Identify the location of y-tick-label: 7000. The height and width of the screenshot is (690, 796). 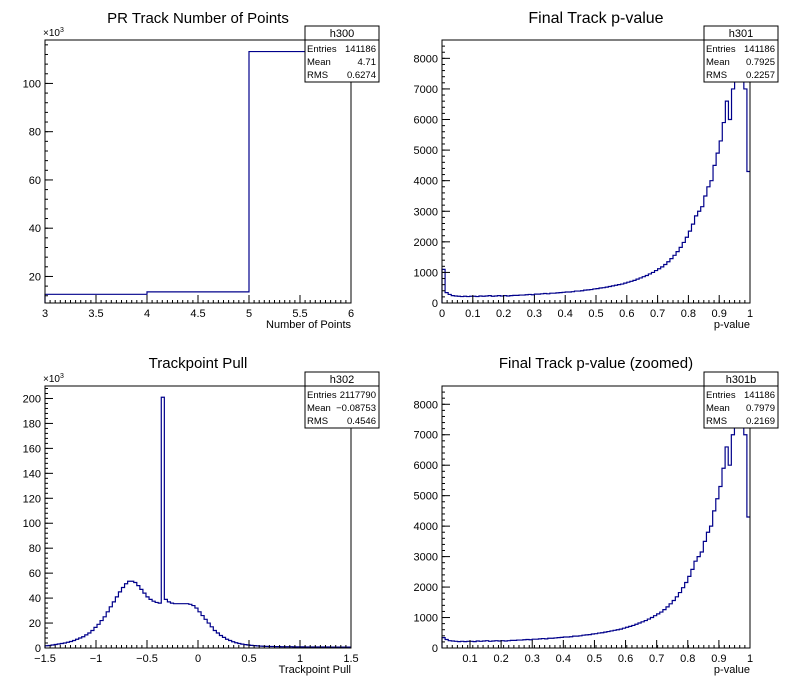
(426, 436).